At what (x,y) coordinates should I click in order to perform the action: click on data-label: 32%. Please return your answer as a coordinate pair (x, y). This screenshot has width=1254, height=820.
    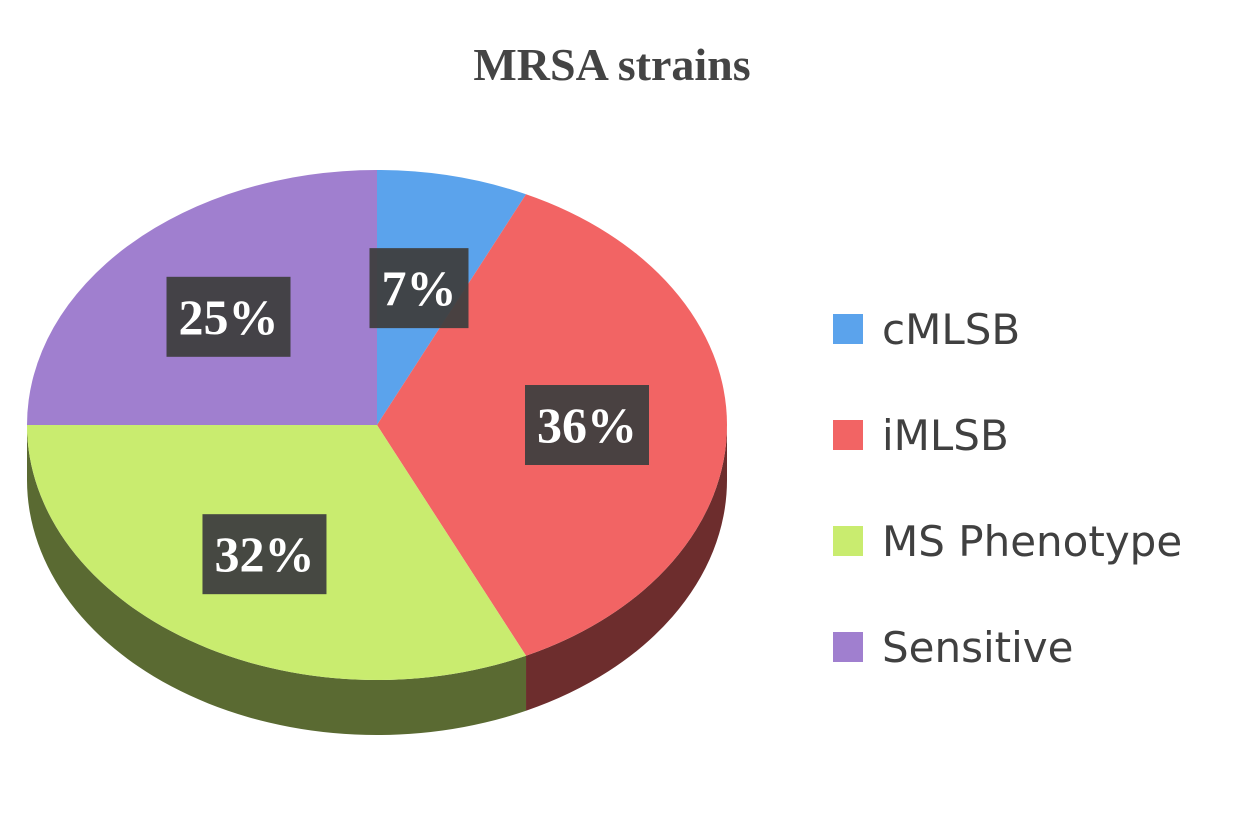
    Looking at the image, I should click on (264, 554).